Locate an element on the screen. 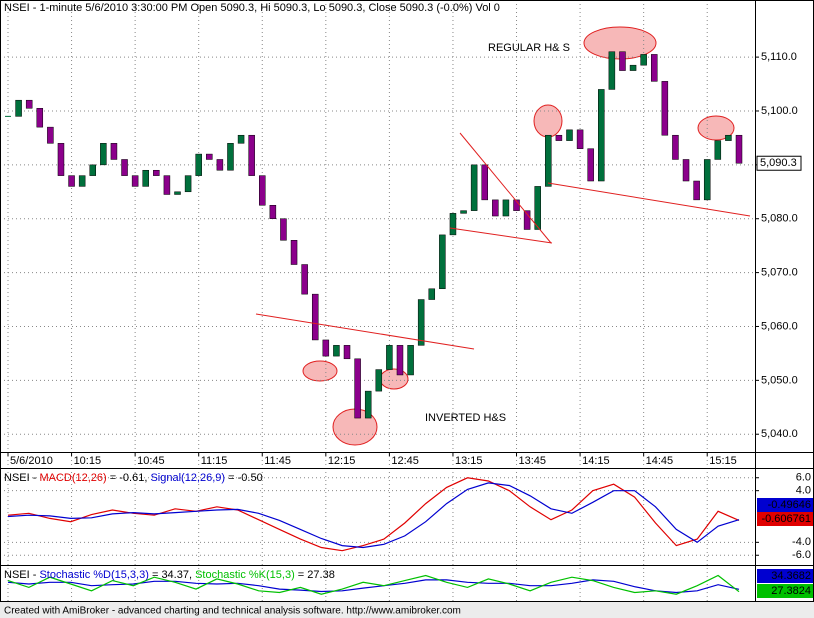 The height and width of the screenshot is (618, 814). x-tick-label: 5/6/2010 is located at coordinates (31, 461).